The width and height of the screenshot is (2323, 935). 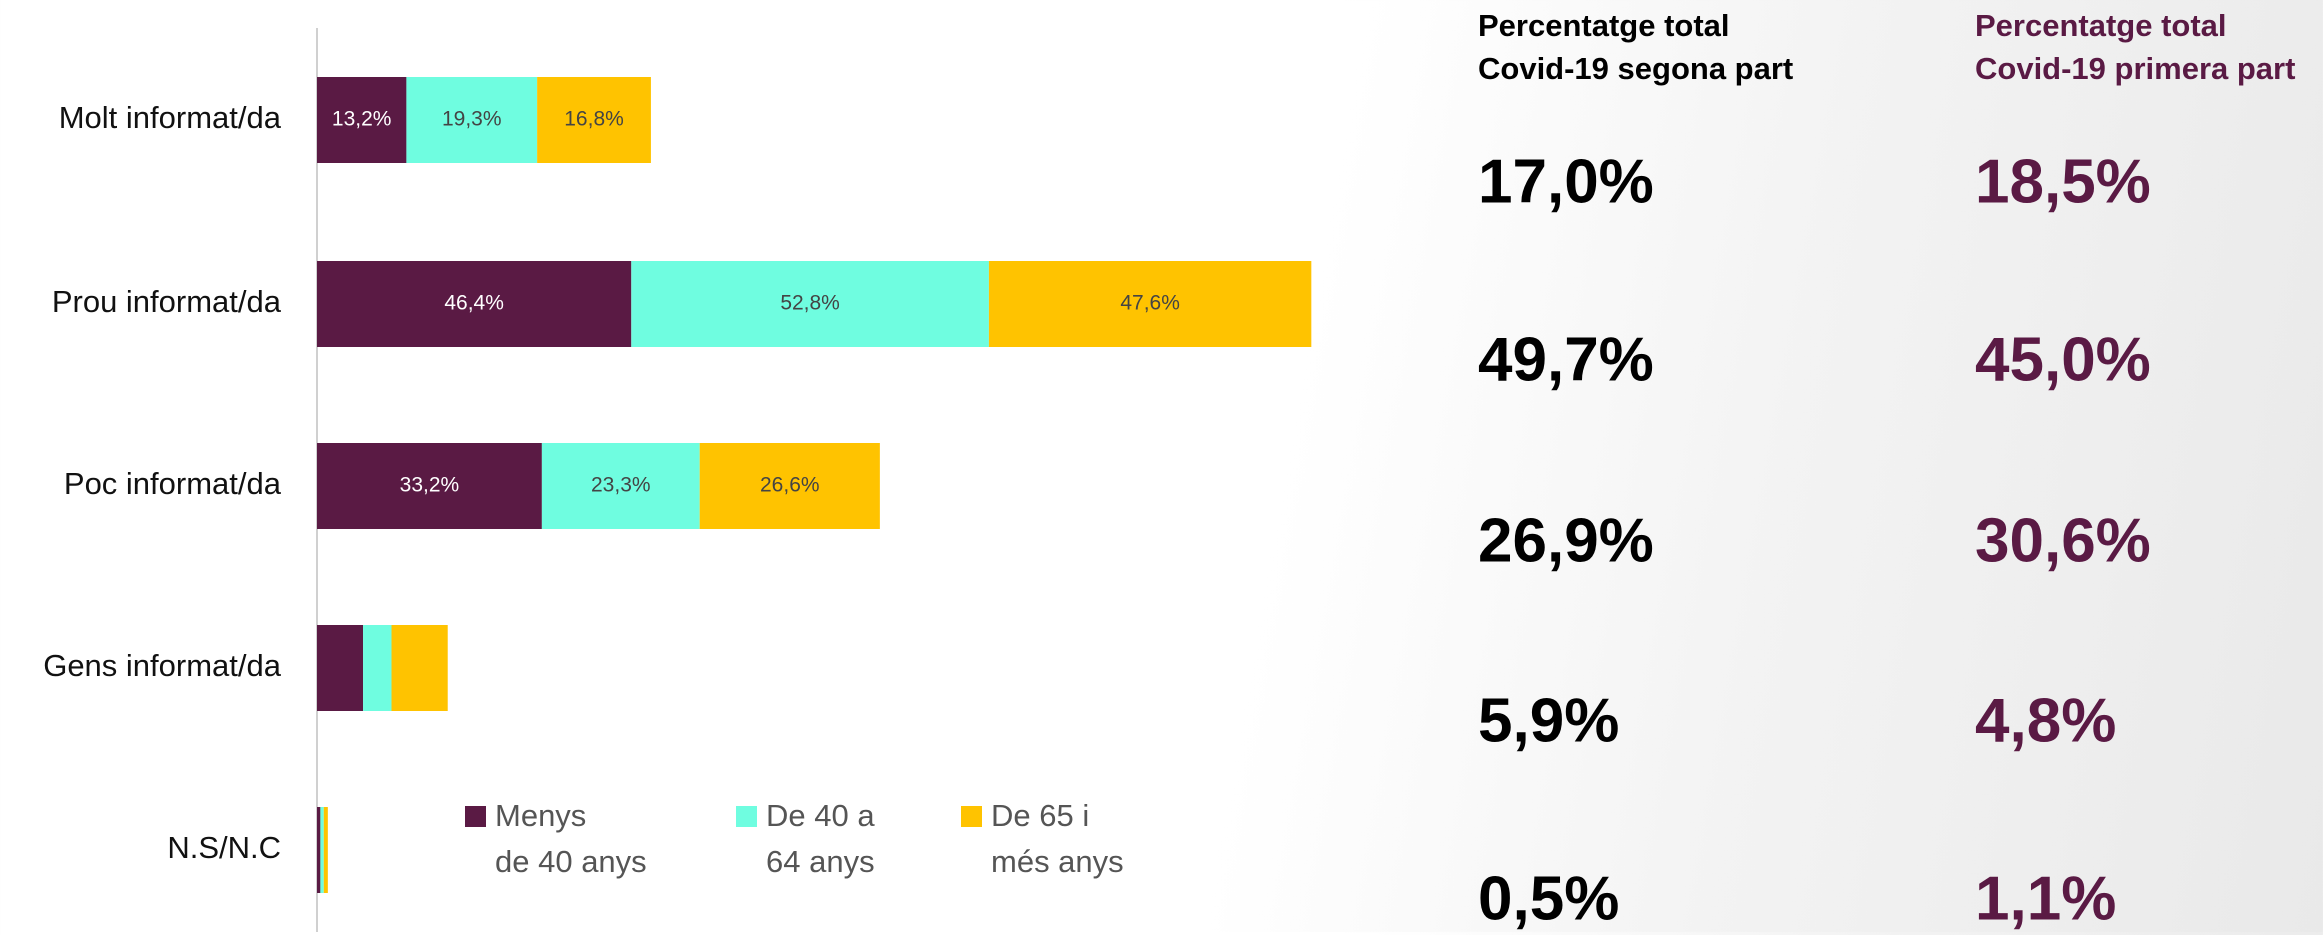 What do you see at coordinates (1635, 47) in the screenshot?
I see `column-heading: Percentatge total Covid-19 segona part` at bounding box center [1635, 47].